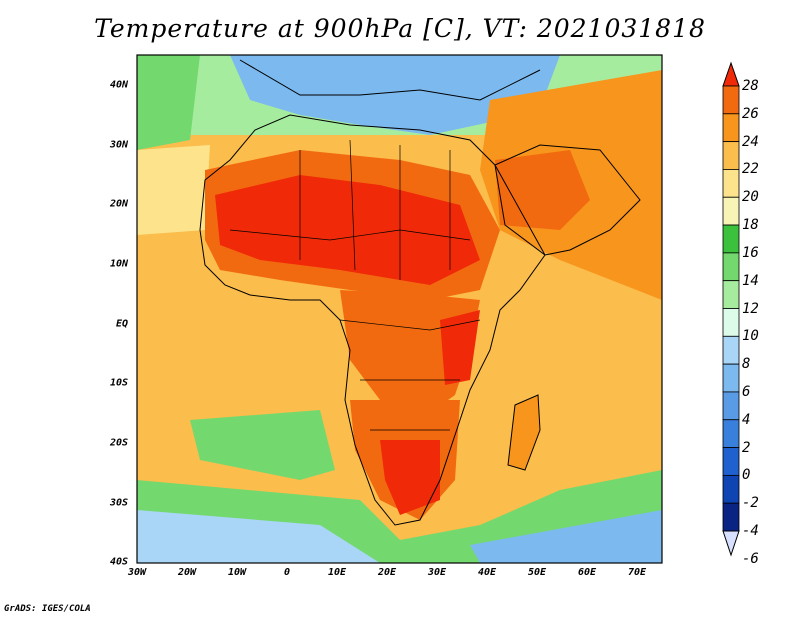 This screenshot has height=618, width=800. I want to click on x-tick-label: 30W, so click(137, 572).